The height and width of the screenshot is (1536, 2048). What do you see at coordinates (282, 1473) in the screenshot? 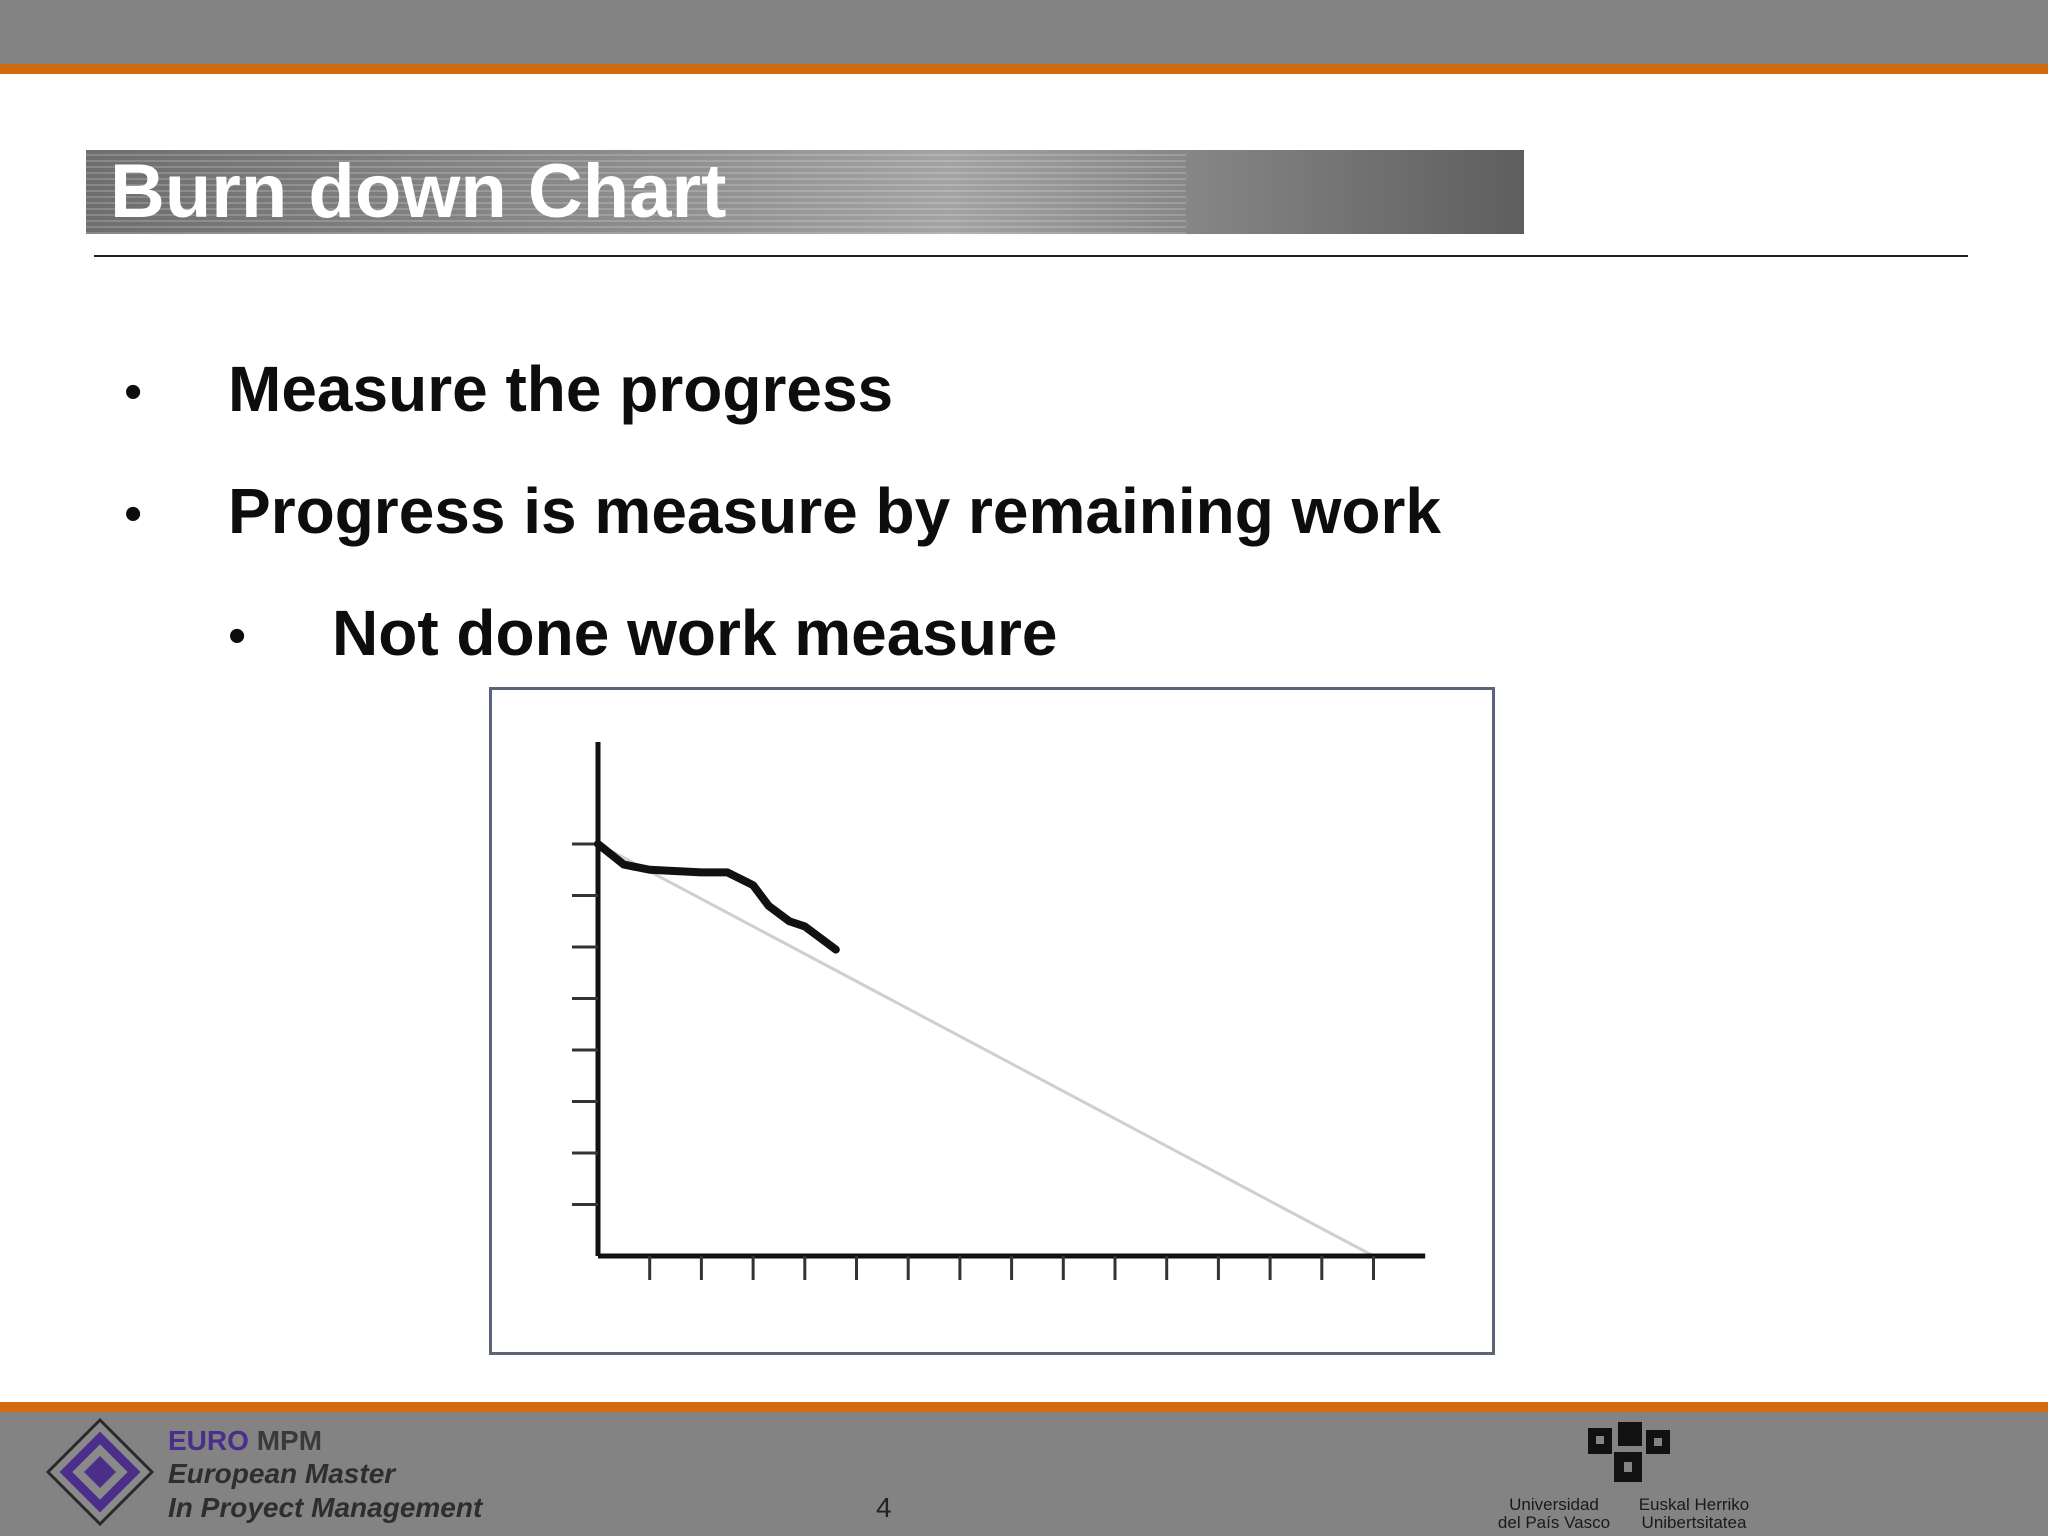
I see `footer-line-1: European Master` at bounding box center [282, 1473].